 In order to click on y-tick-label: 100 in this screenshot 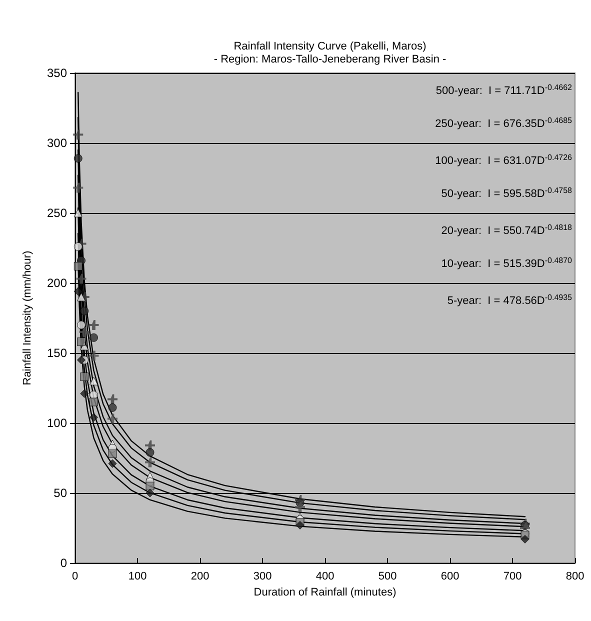, I will do `click(57, 423)`.